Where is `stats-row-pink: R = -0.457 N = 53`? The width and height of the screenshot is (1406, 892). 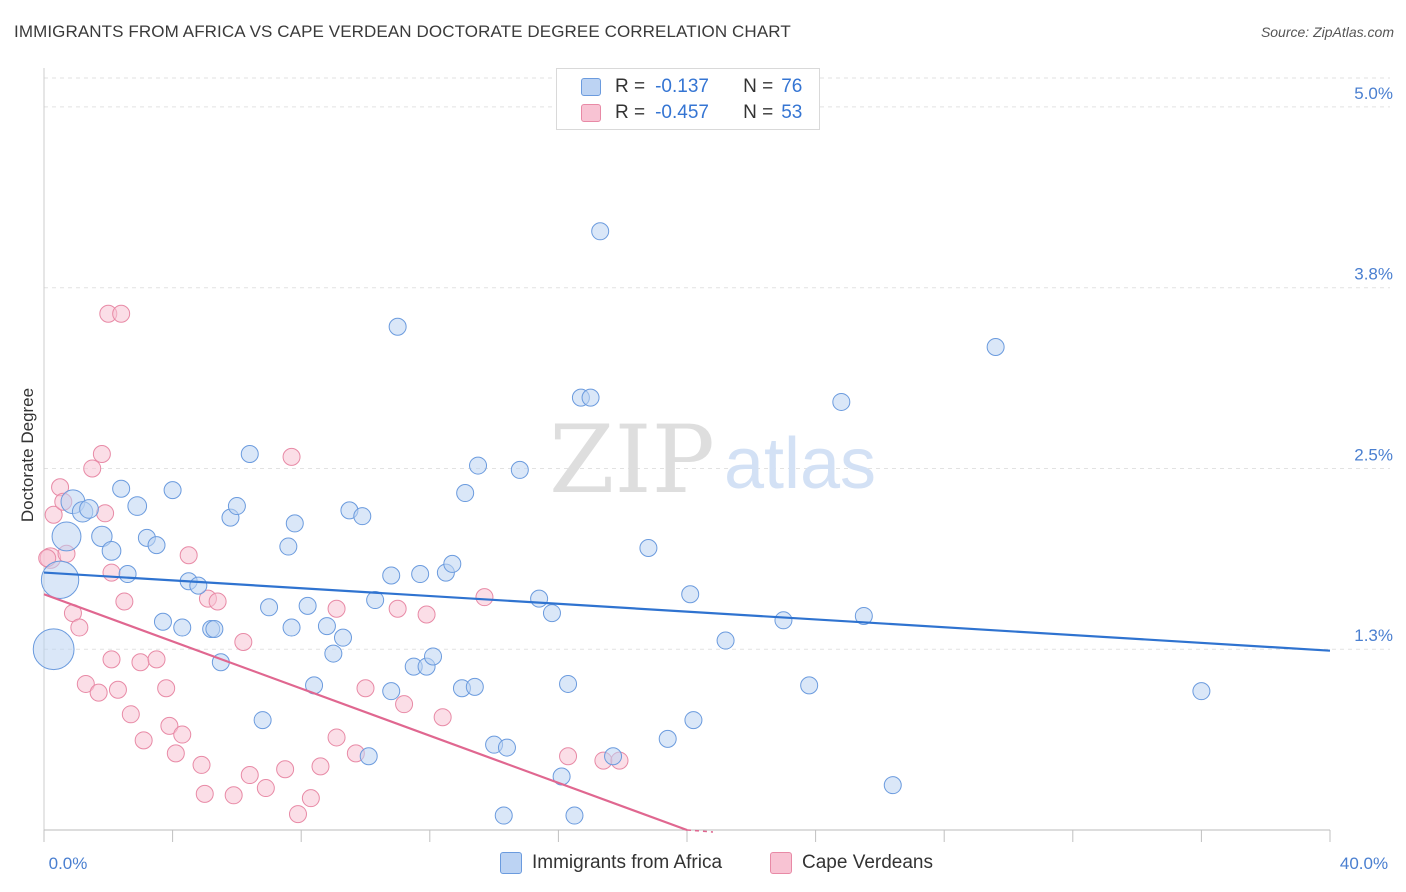
stats-row-pink: R = -0.457 N = 53 is located at coordinates (691, 113).